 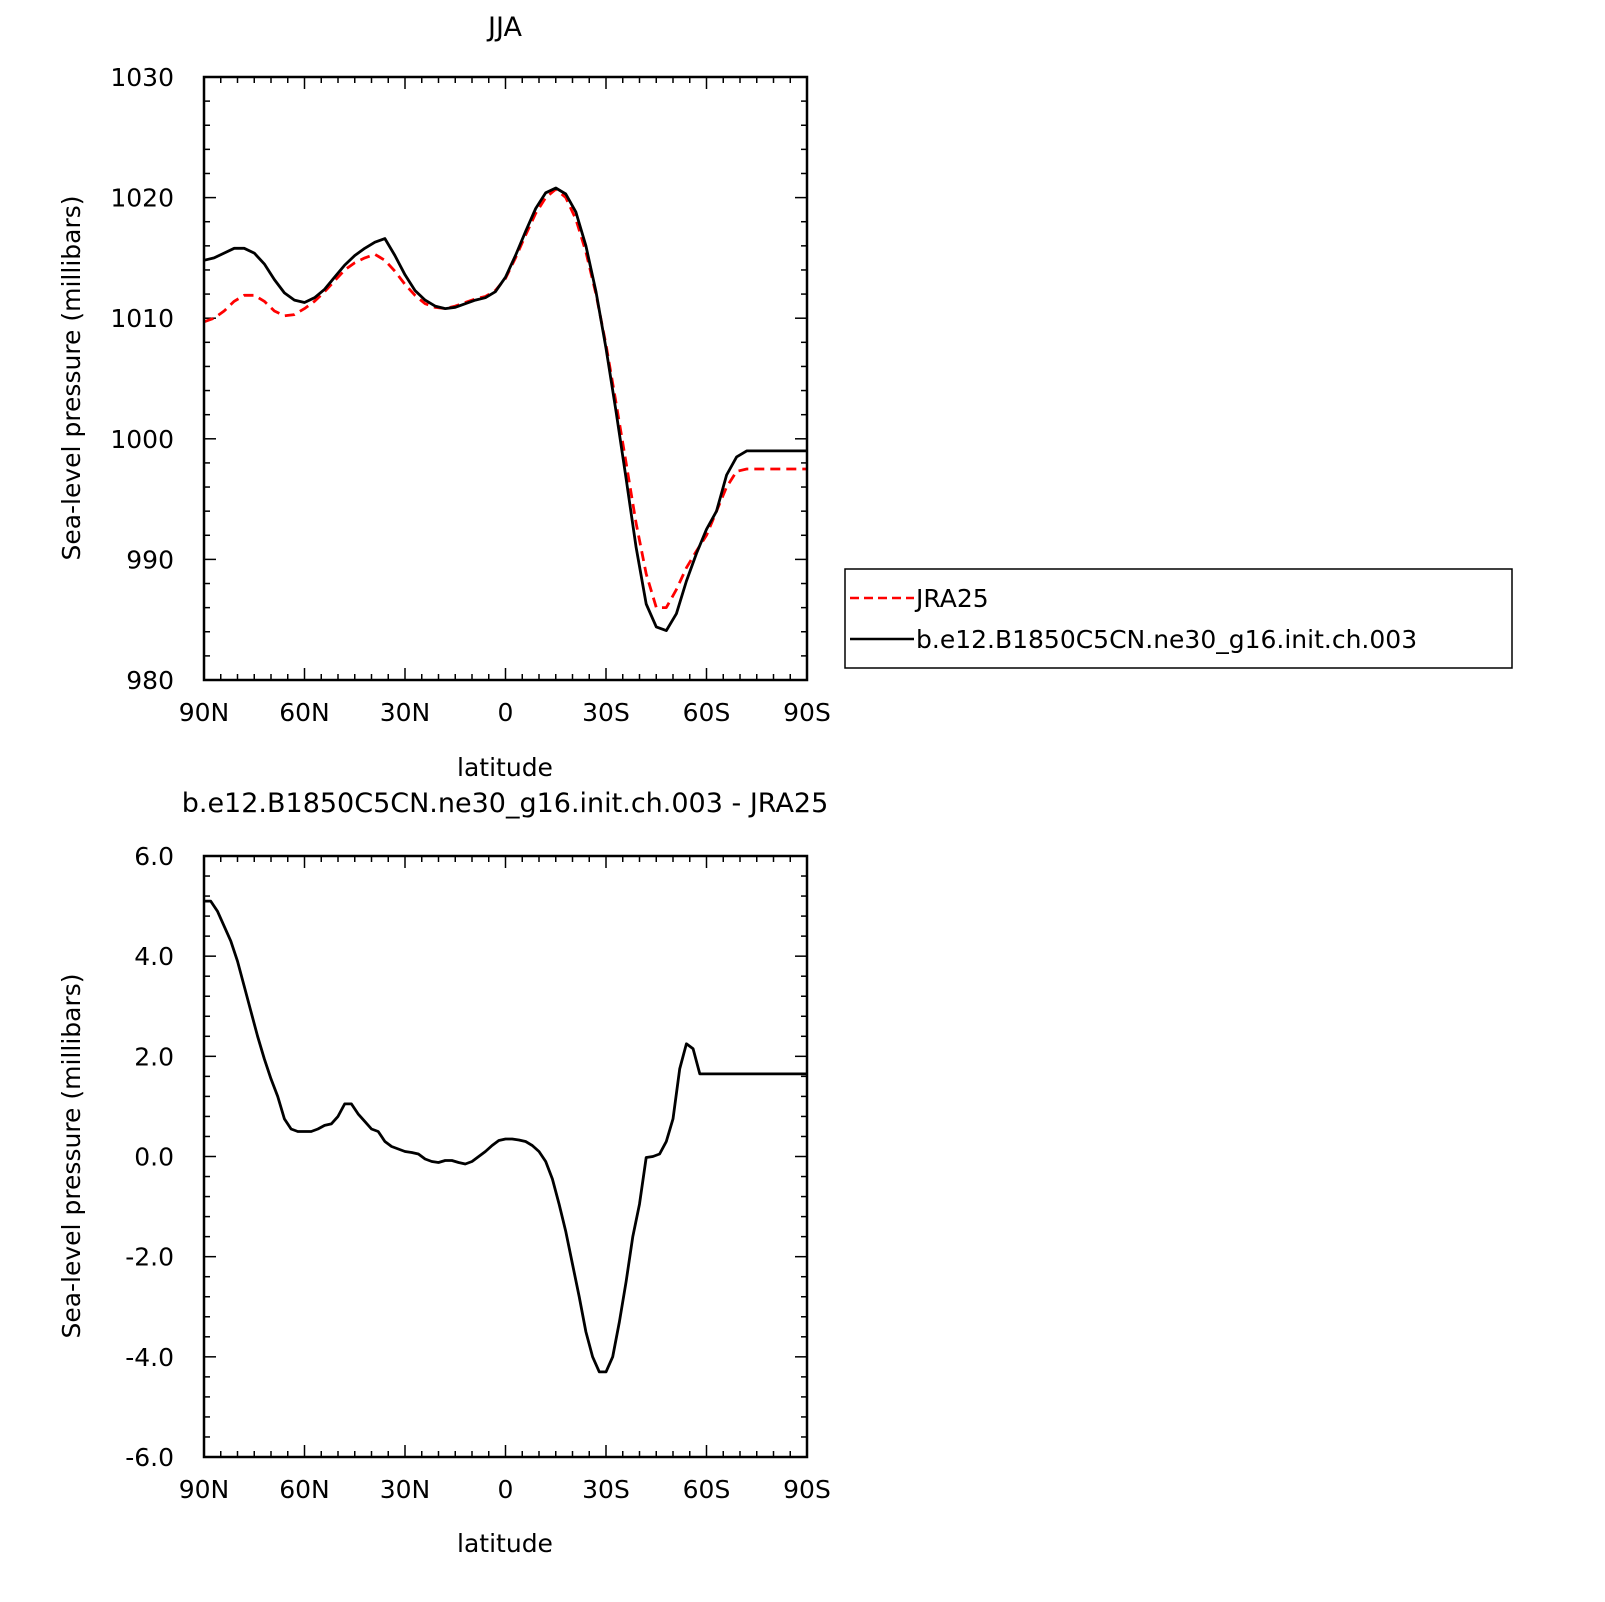 What do you see at coordinates (150, 559) in the screenshot?
I see `y-tick-label: 990` at bounding box center [150, 559].